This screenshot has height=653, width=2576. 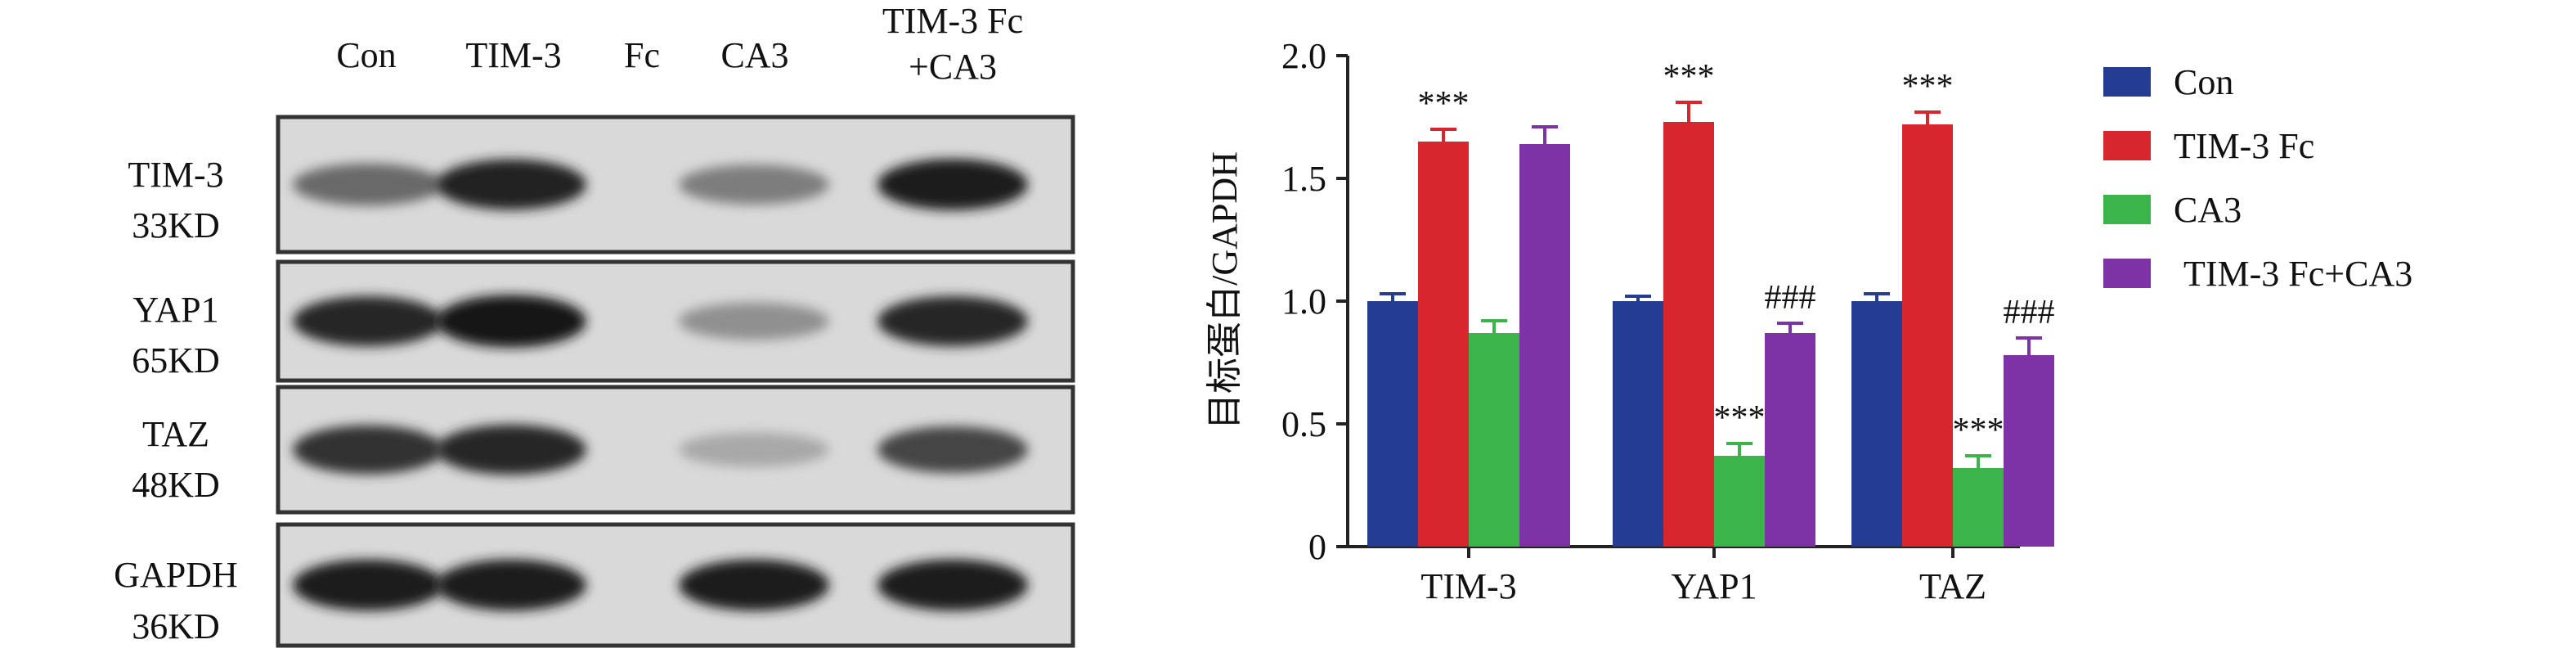 What do you see at coordinates (1689, 335) in the screenshot?
I see `bar-yap1-tim-3-fc` at bounding box center [1689, 335].